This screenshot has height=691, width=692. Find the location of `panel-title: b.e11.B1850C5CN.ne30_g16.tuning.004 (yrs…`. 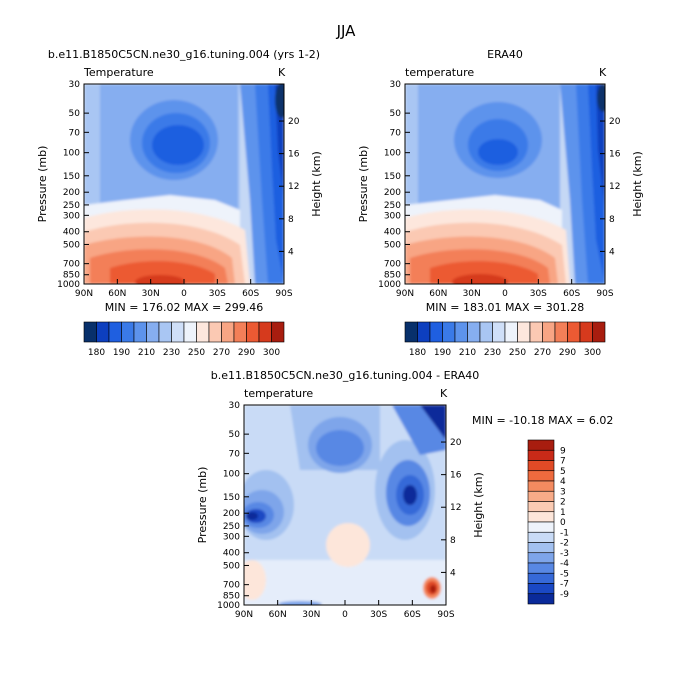

panel-title: b.e11.B1850C5CN.ne30_g16.tuning.004 (yrs… is located at coordinates (184, 54).